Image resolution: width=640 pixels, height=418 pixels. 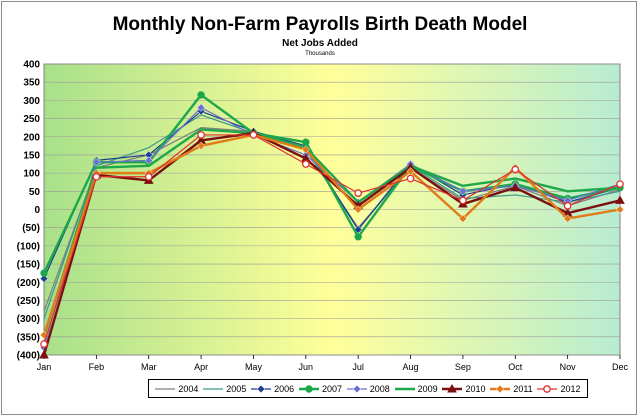 I want to click on legend-label: 2010, so click(x=475, y=388).